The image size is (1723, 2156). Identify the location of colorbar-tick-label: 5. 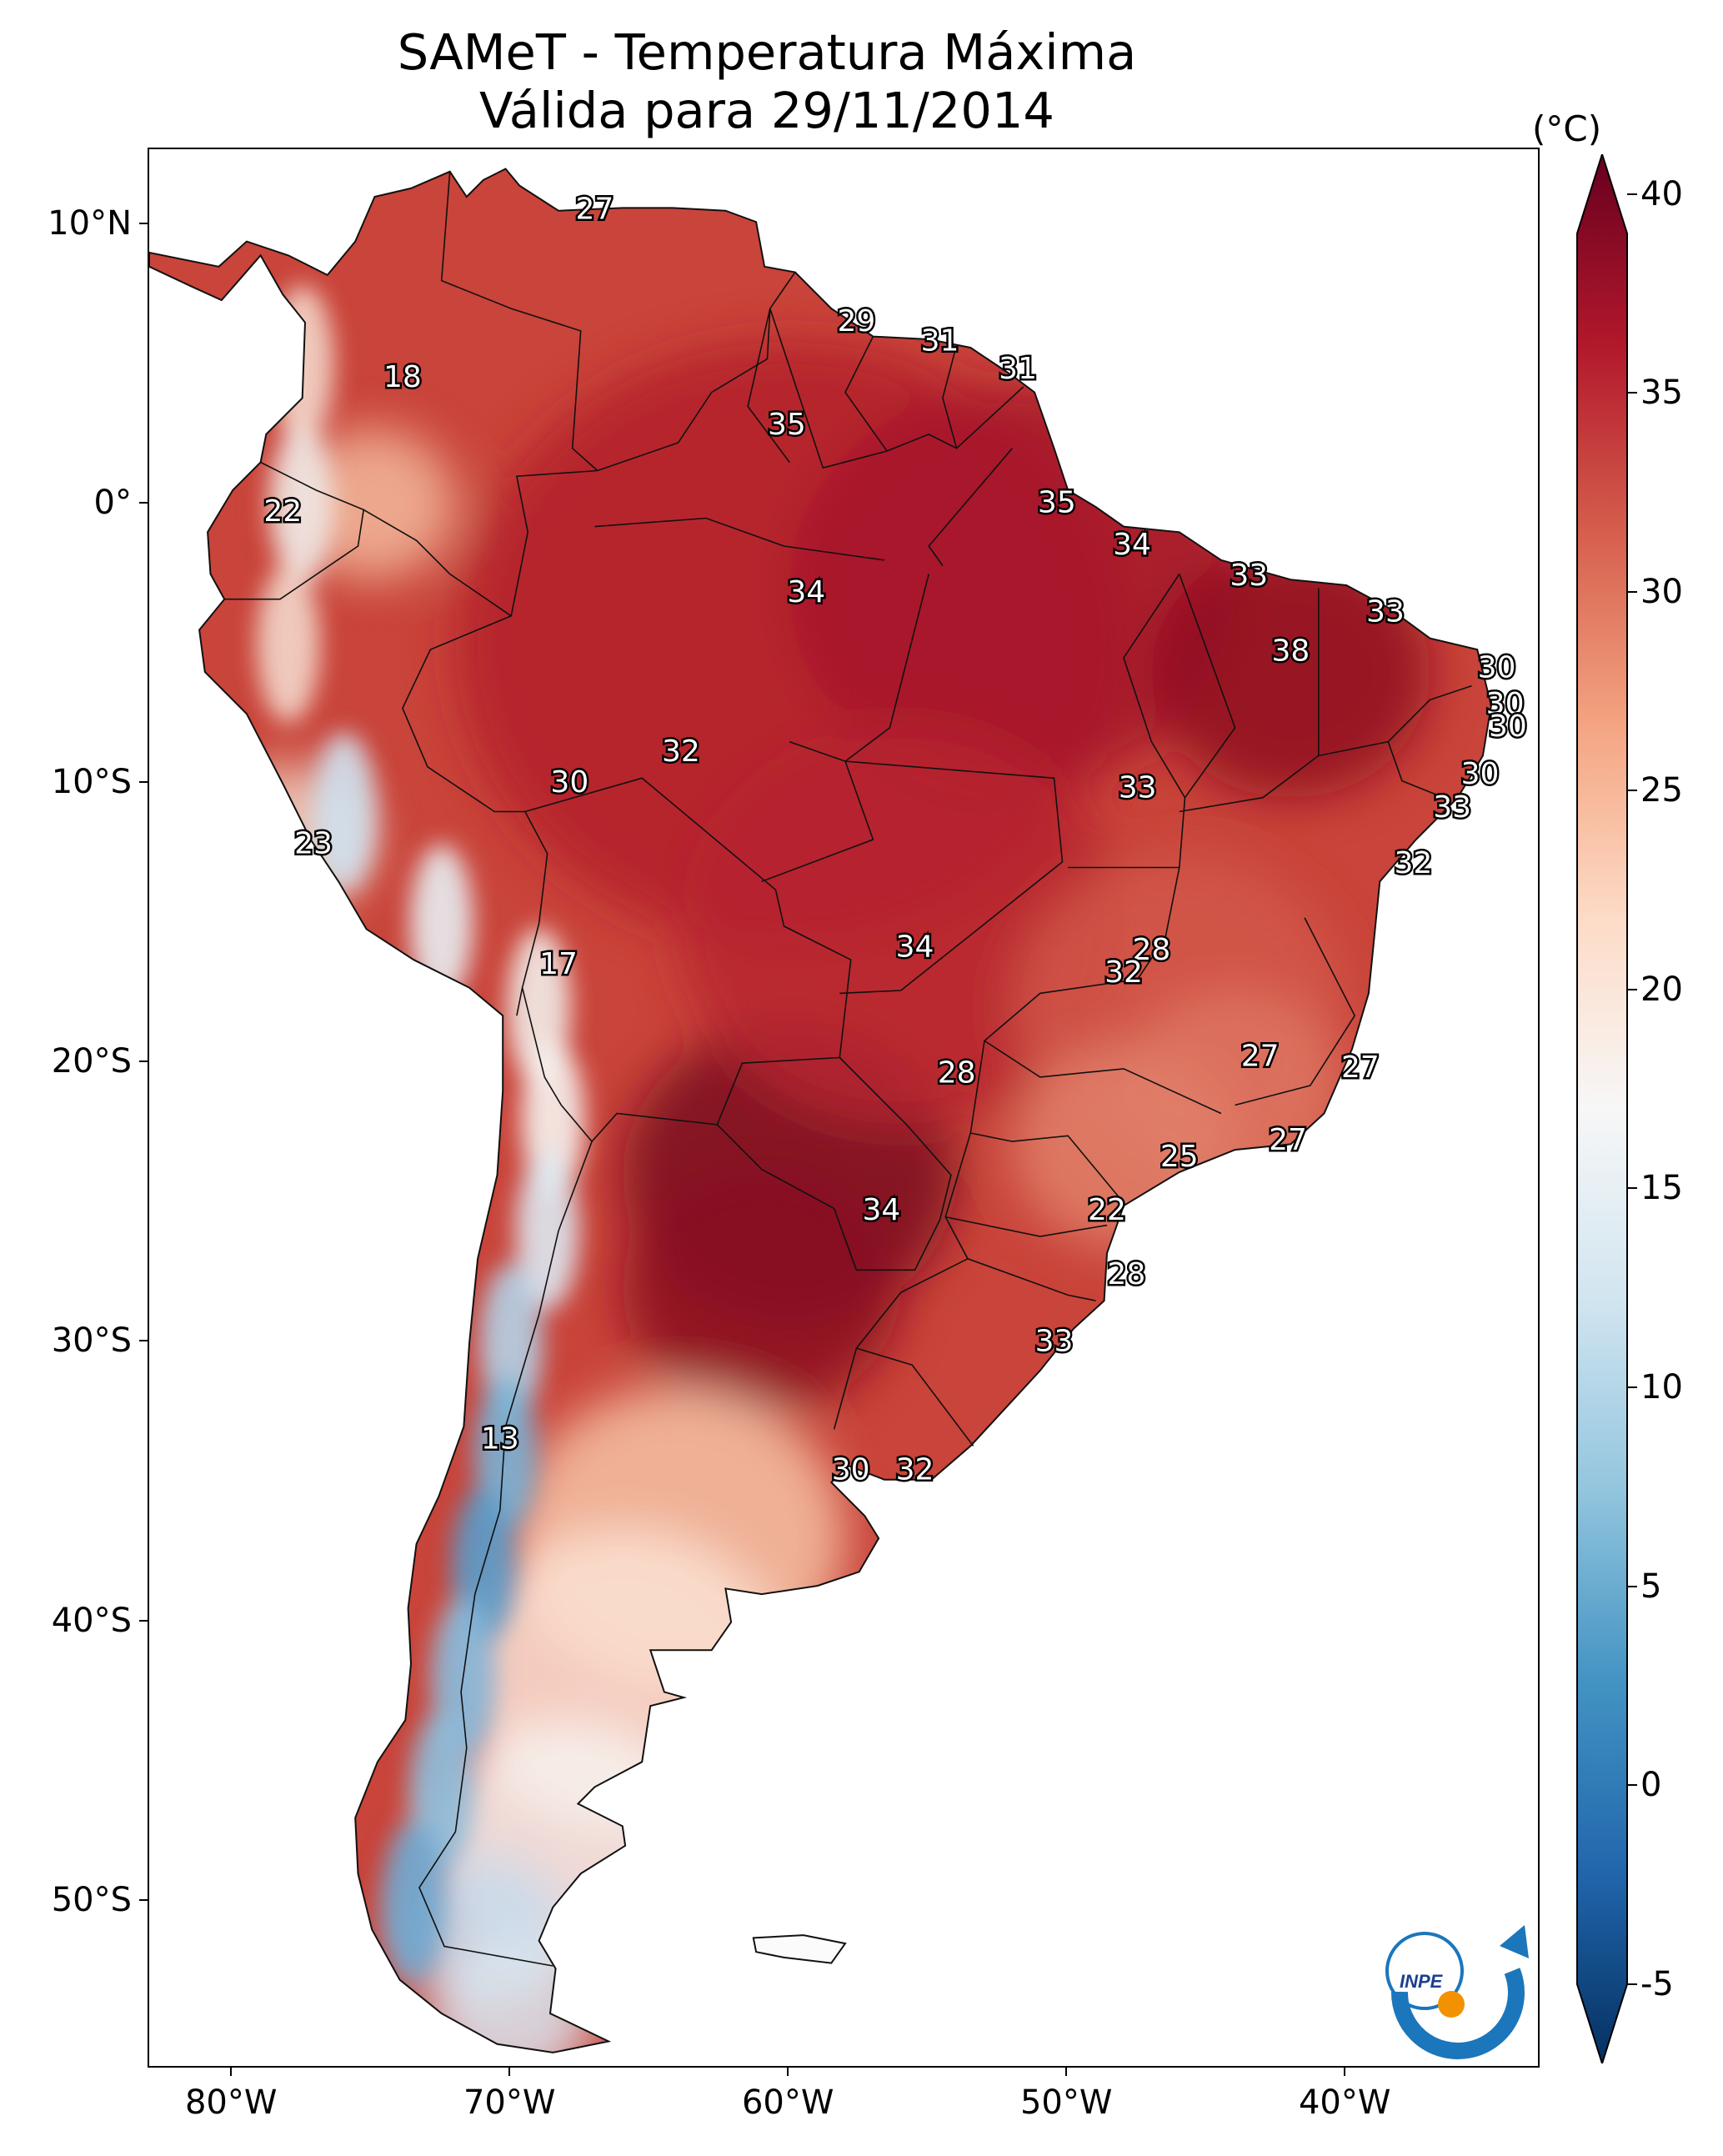
(1651, 1586).